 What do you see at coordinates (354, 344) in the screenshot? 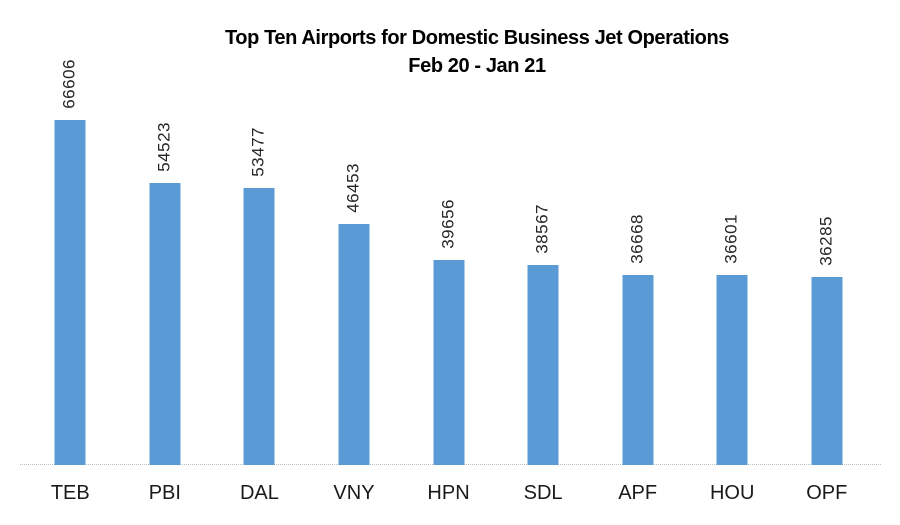
I see `bar-vny` at bounding box center [354, 344].